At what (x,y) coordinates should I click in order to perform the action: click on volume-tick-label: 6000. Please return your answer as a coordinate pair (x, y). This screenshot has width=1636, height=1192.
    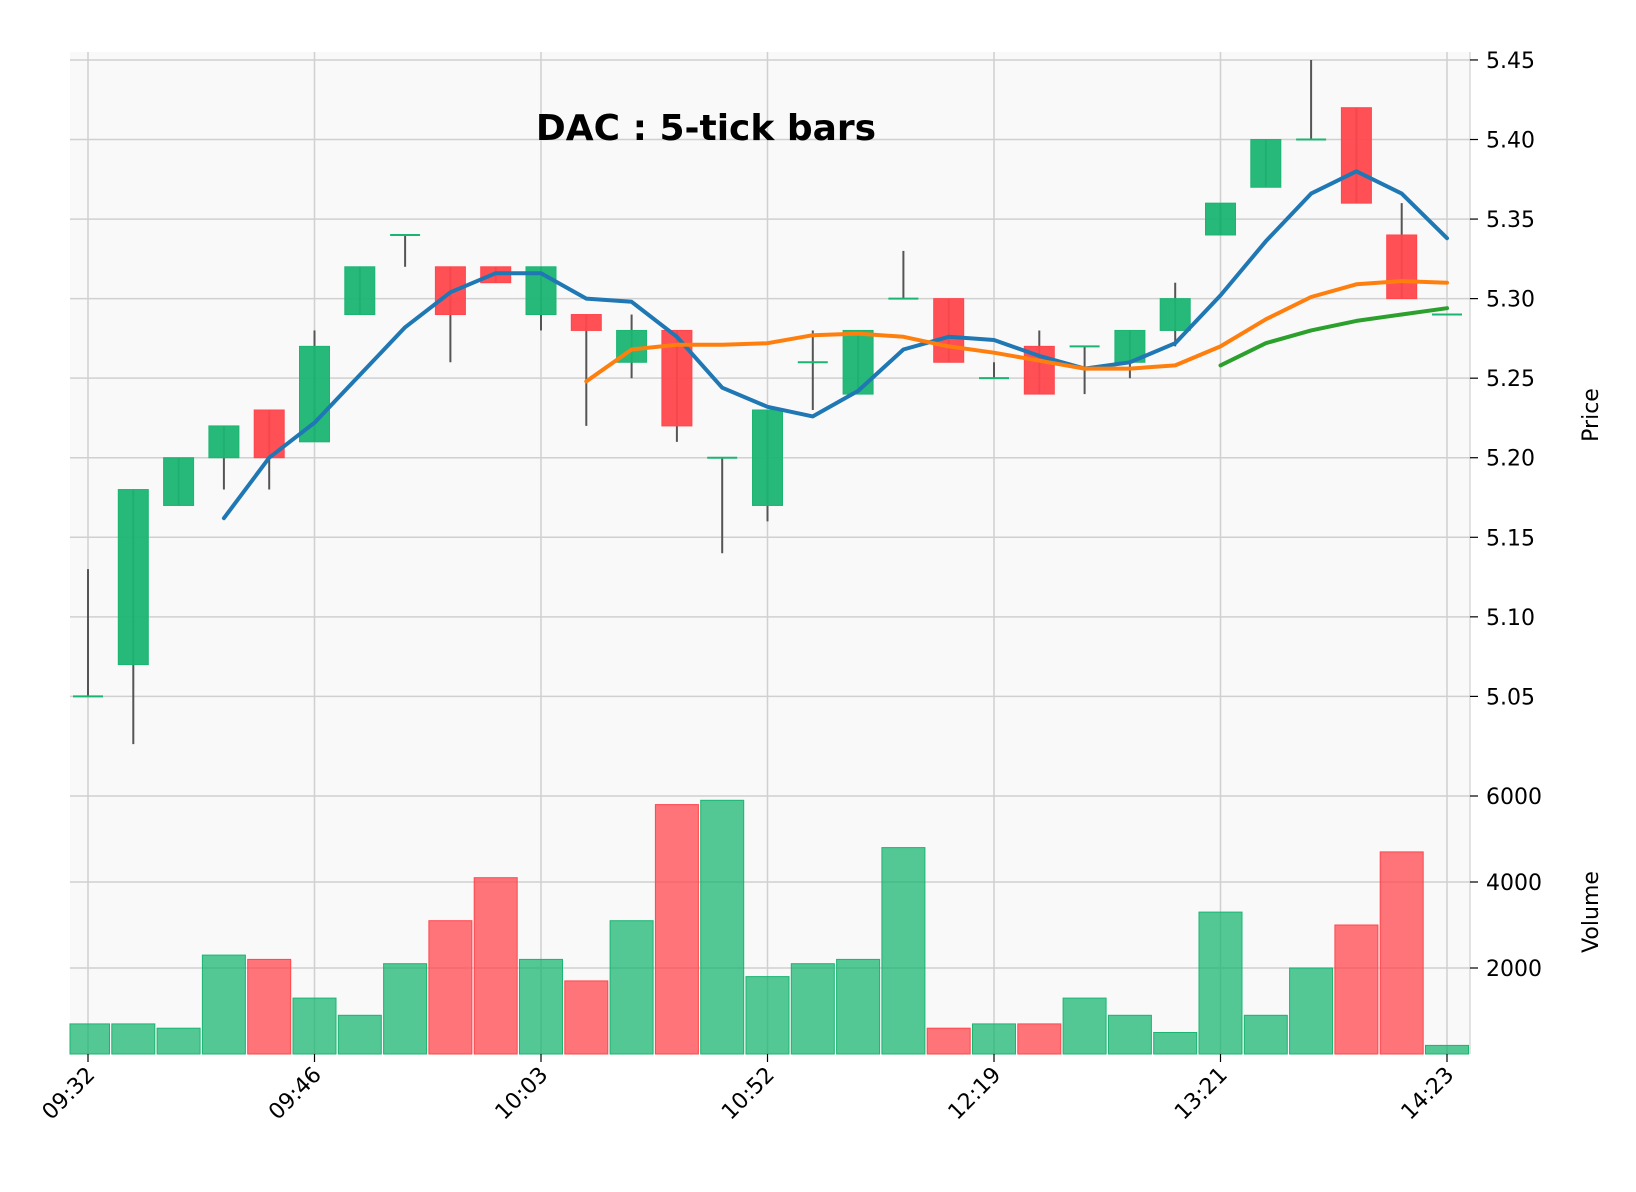
    Looking at the image, I should click on (1514, 797).